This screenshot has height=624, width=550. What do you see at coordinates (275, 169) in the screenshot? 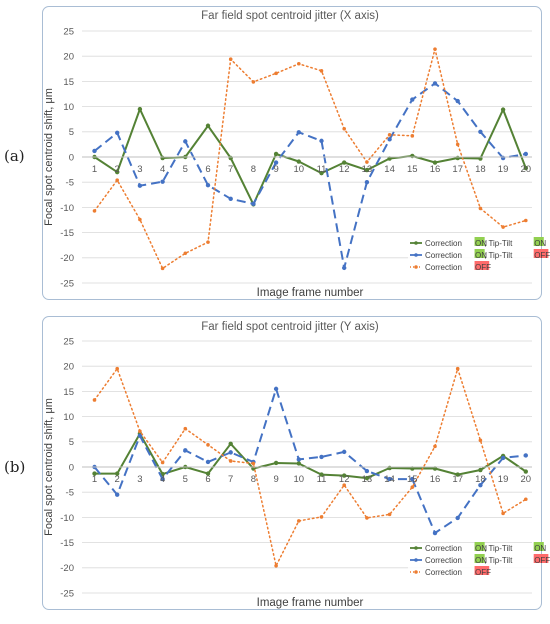
I see `x-tick-label: 9` at bounding box center [275, 169].